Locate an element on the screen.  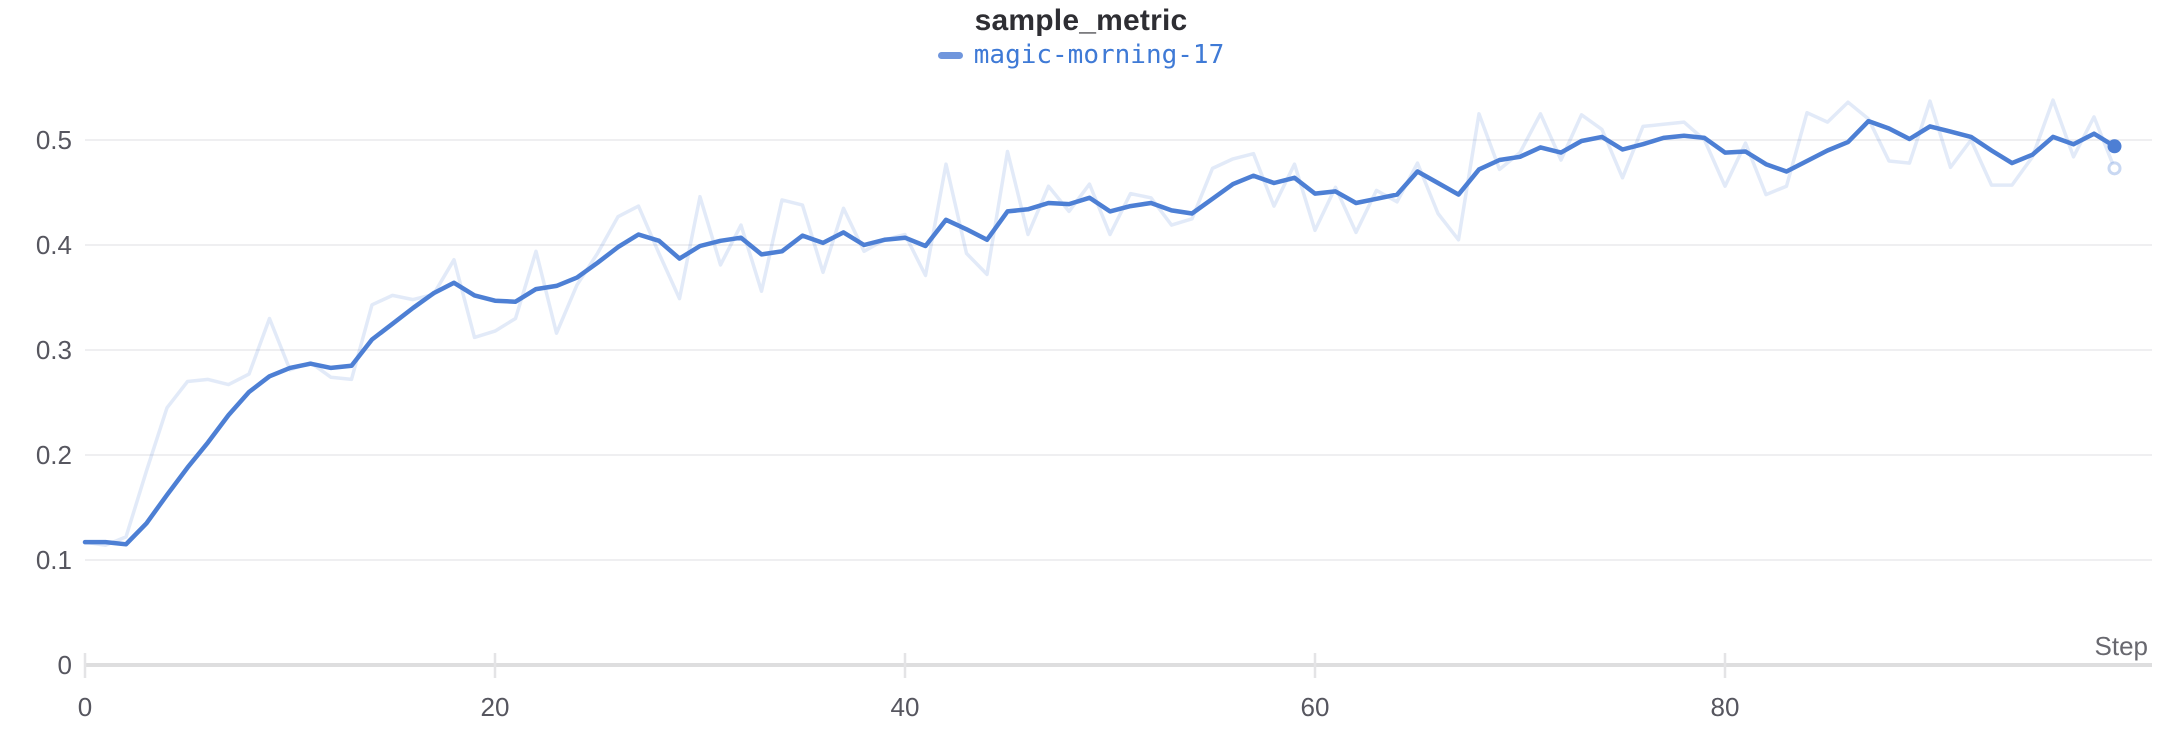
chart-title: sample_metric is located at coordinates (1081, 20).